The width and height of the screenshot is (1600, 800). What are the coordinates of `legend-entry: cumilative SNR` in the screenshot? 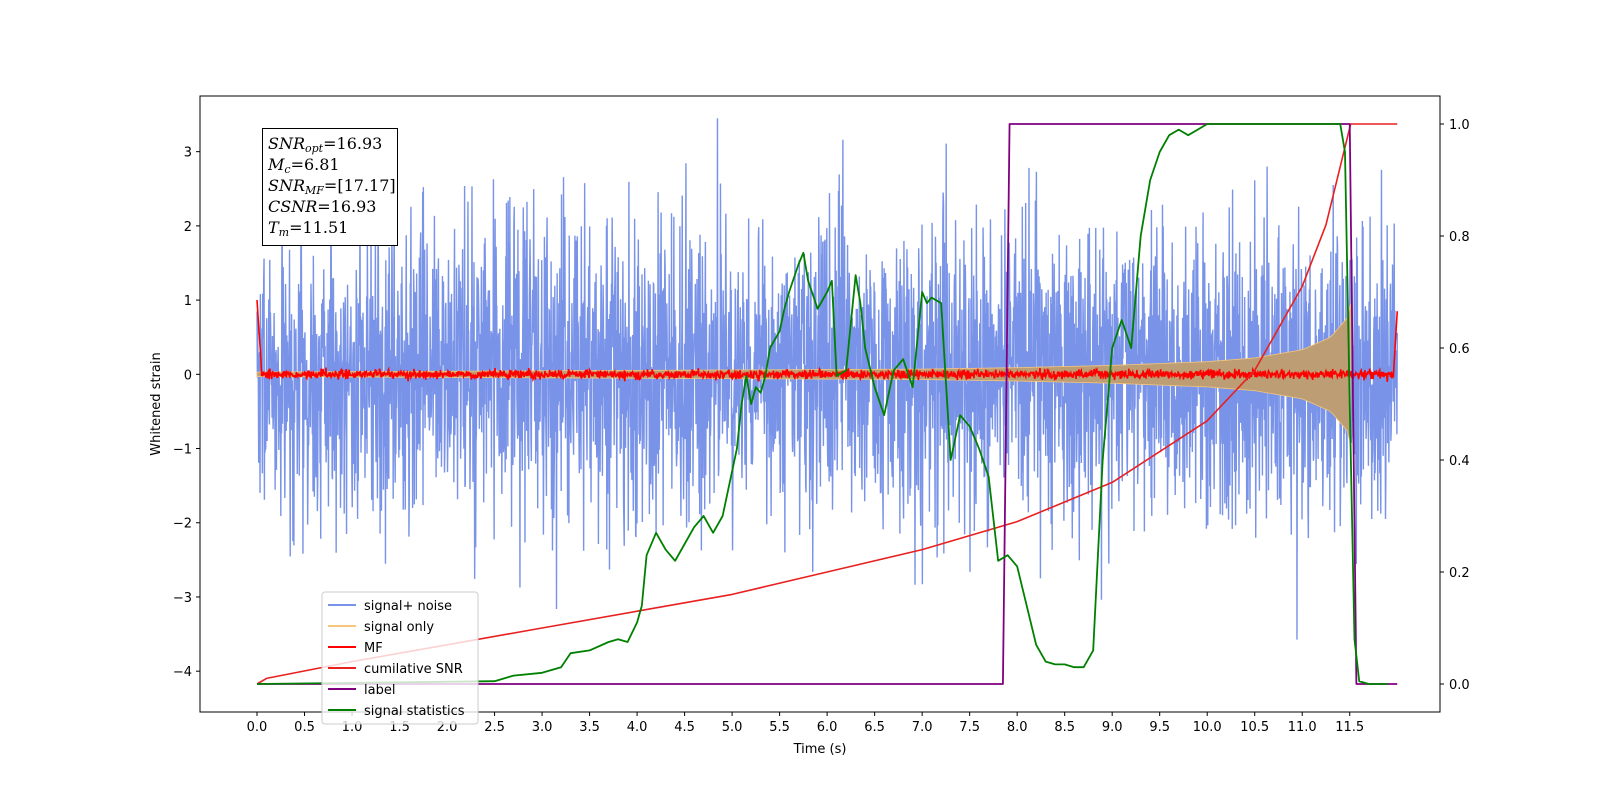 It's located at (413, 669).